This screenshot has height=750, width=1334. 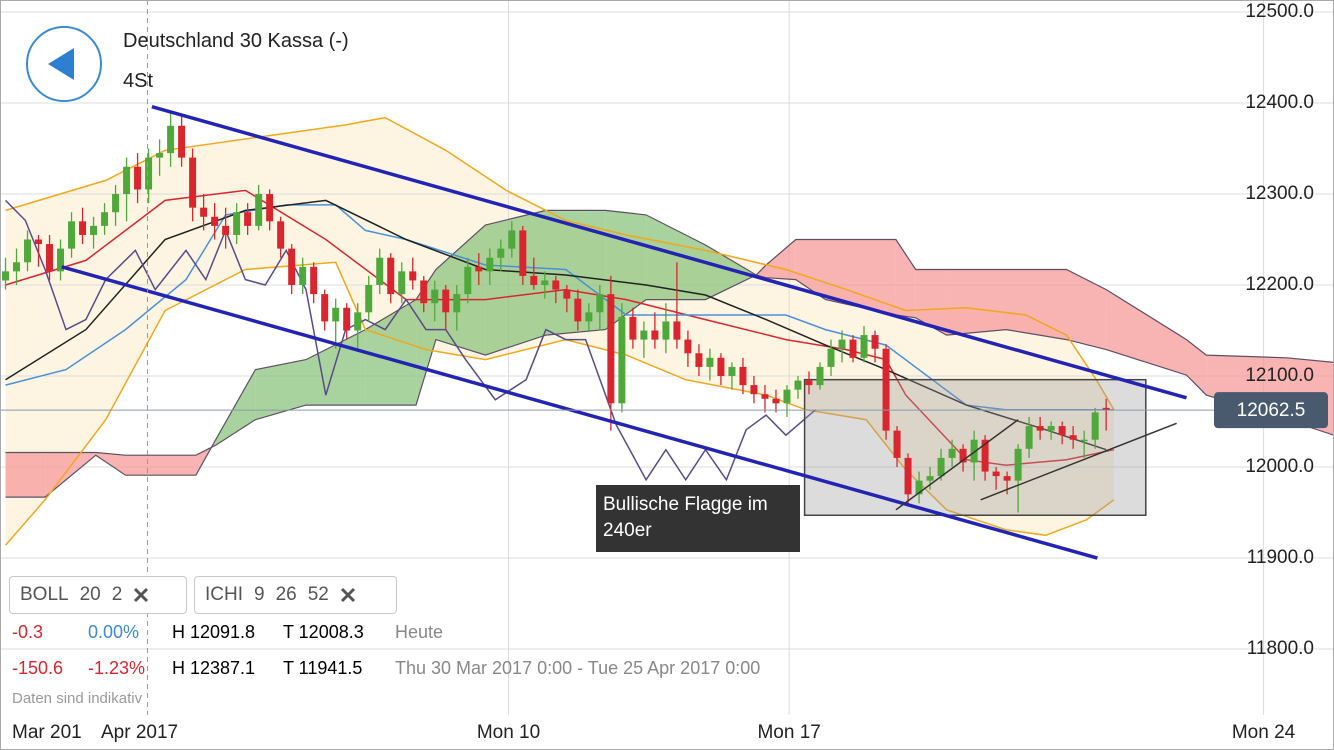 What do you see at coordinates (698, 518) in the screenshot?
I see `annotation: Bullische Flagge im 240er` at bounding box center [698, 518].